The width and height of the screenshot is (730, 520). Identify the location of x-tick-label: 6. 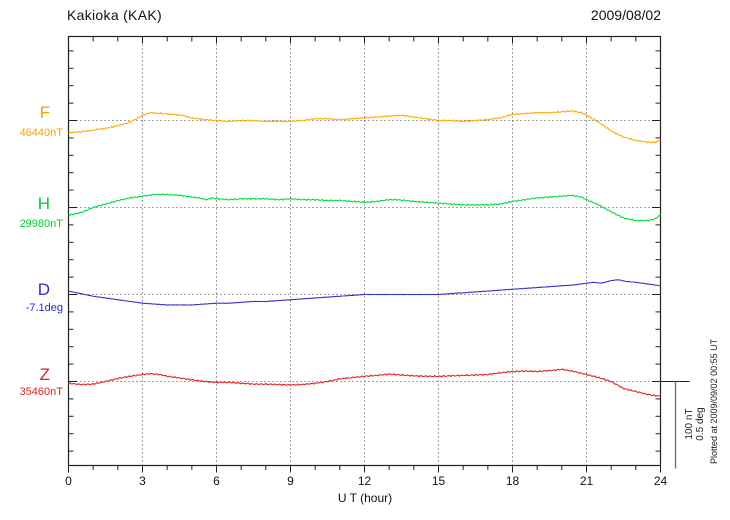
(216, 481).